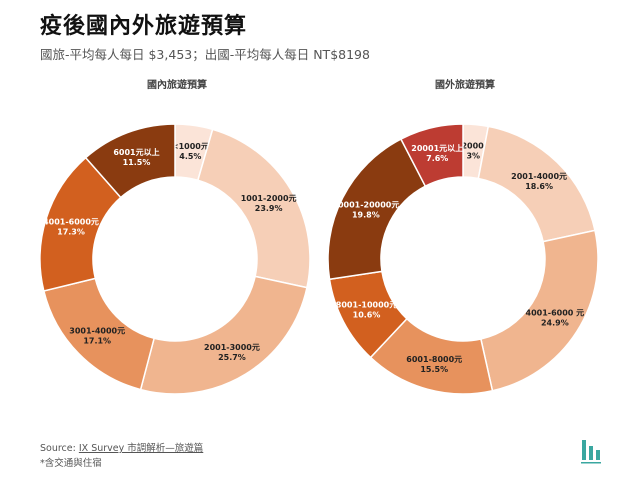 This screenshot has width=640, height=486. What do you see at coordinates (539, 176) in the screenshot?
I see `slice-label-1-1: 2001-4000元` at bounding box center [539, 176].